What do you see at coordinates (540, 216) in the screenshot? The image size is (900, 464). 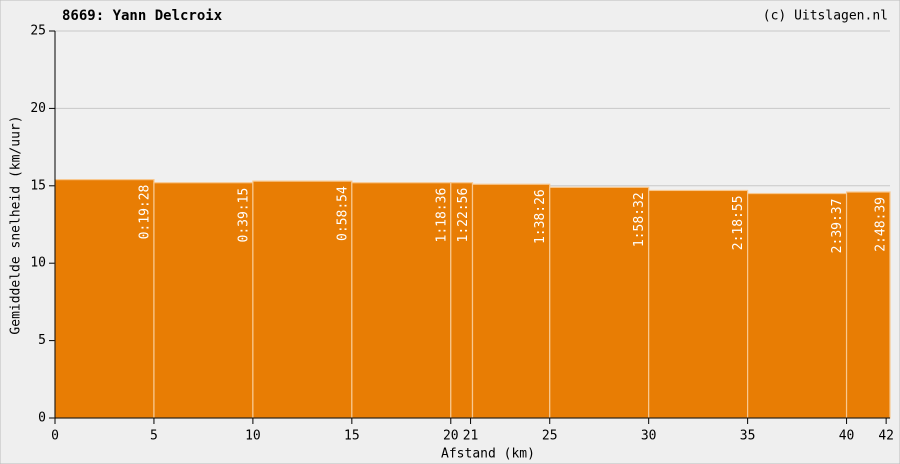 I see `split-time: 1:38:26` at bounding box center [540, 216].